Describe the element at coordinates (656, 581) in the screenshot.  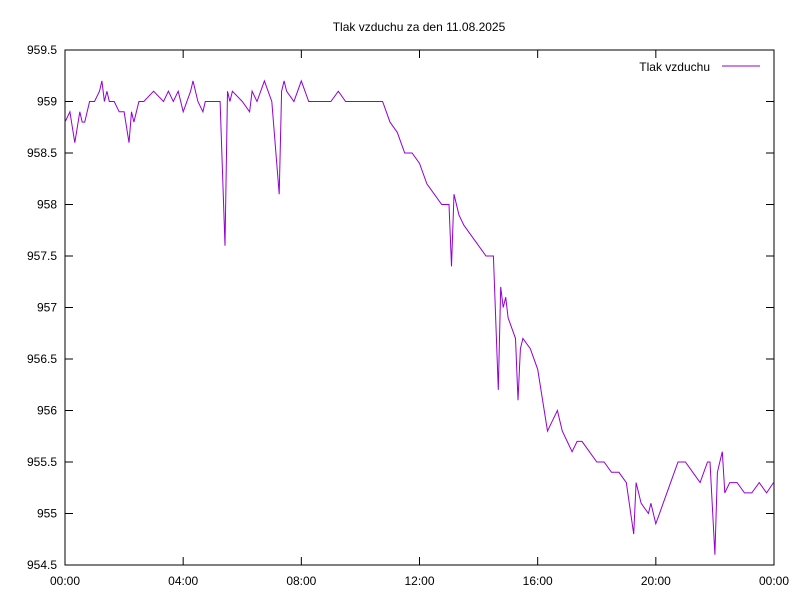
I see `x-tick-label: 20:00` at that location.